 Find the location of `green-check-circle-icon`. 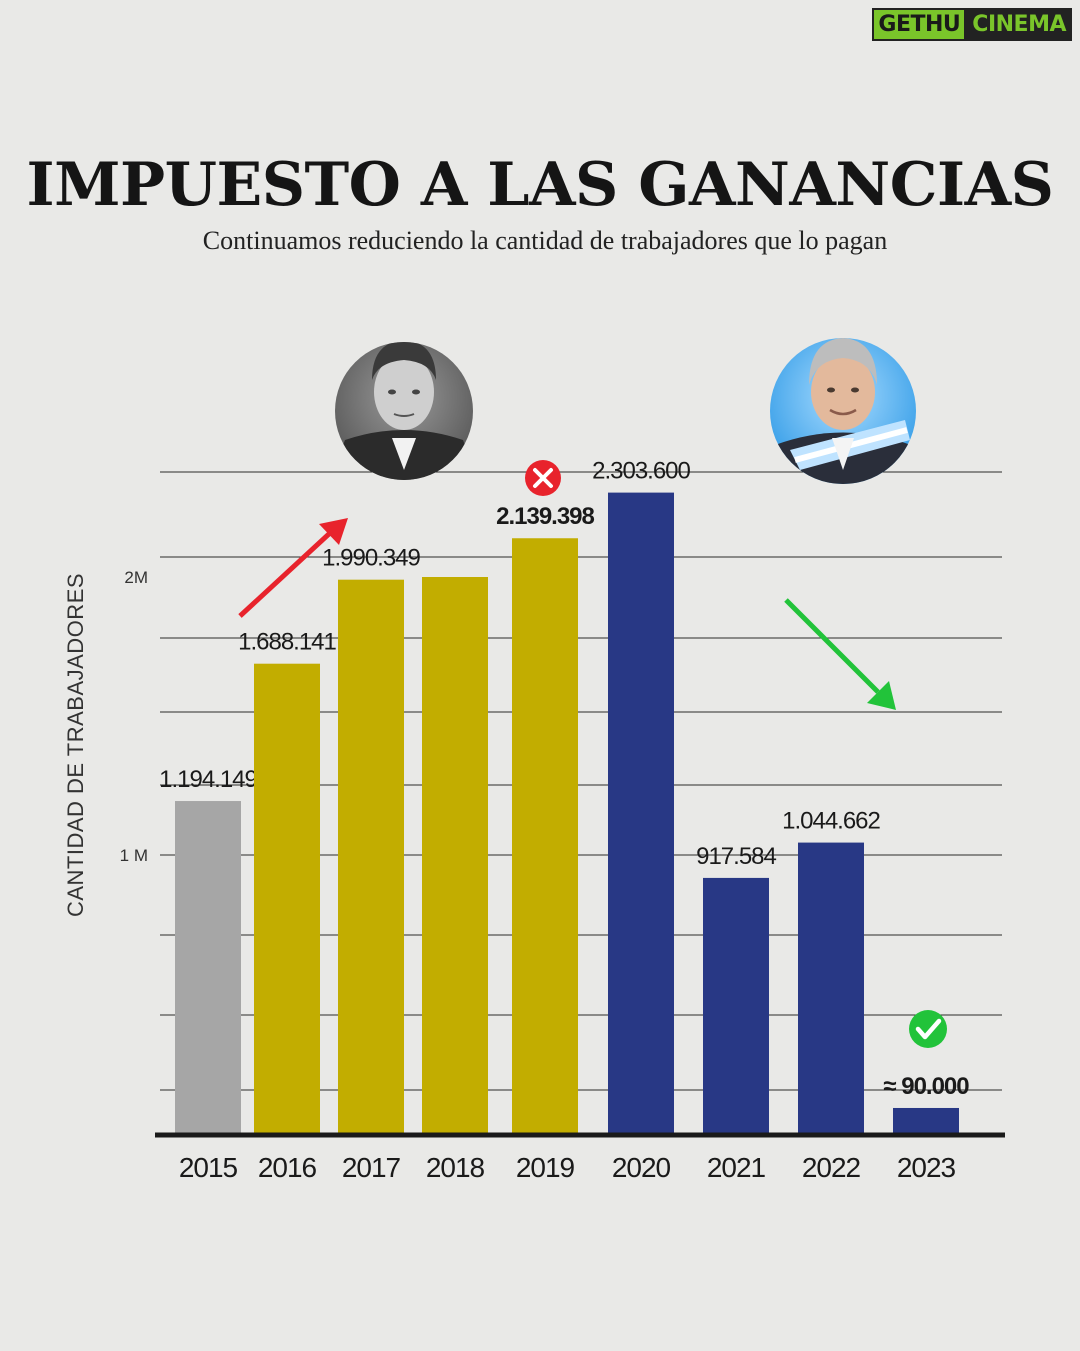

green-check-circle-icon is located at coordinates (928, 1029).